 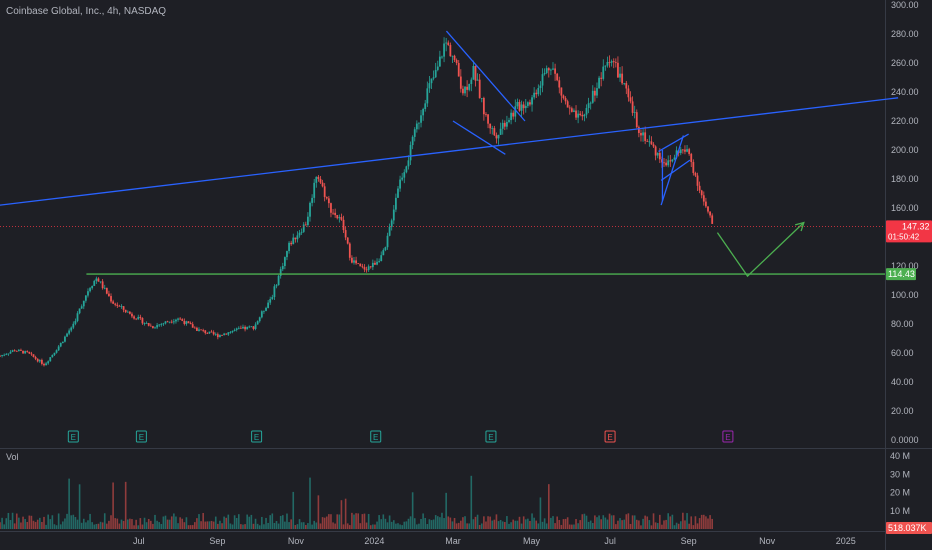 I want to click on last-price-badge, so click(x=909, y=231).